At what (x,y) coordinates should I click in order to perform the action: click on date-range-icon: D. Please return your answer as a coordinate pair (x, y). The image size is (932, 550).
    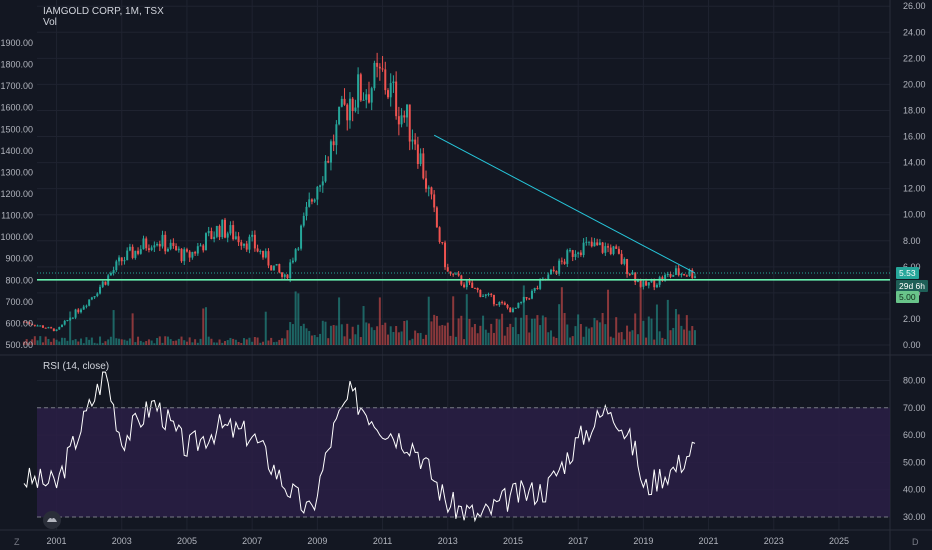
    Looking at the image, I should click on (915, 542).